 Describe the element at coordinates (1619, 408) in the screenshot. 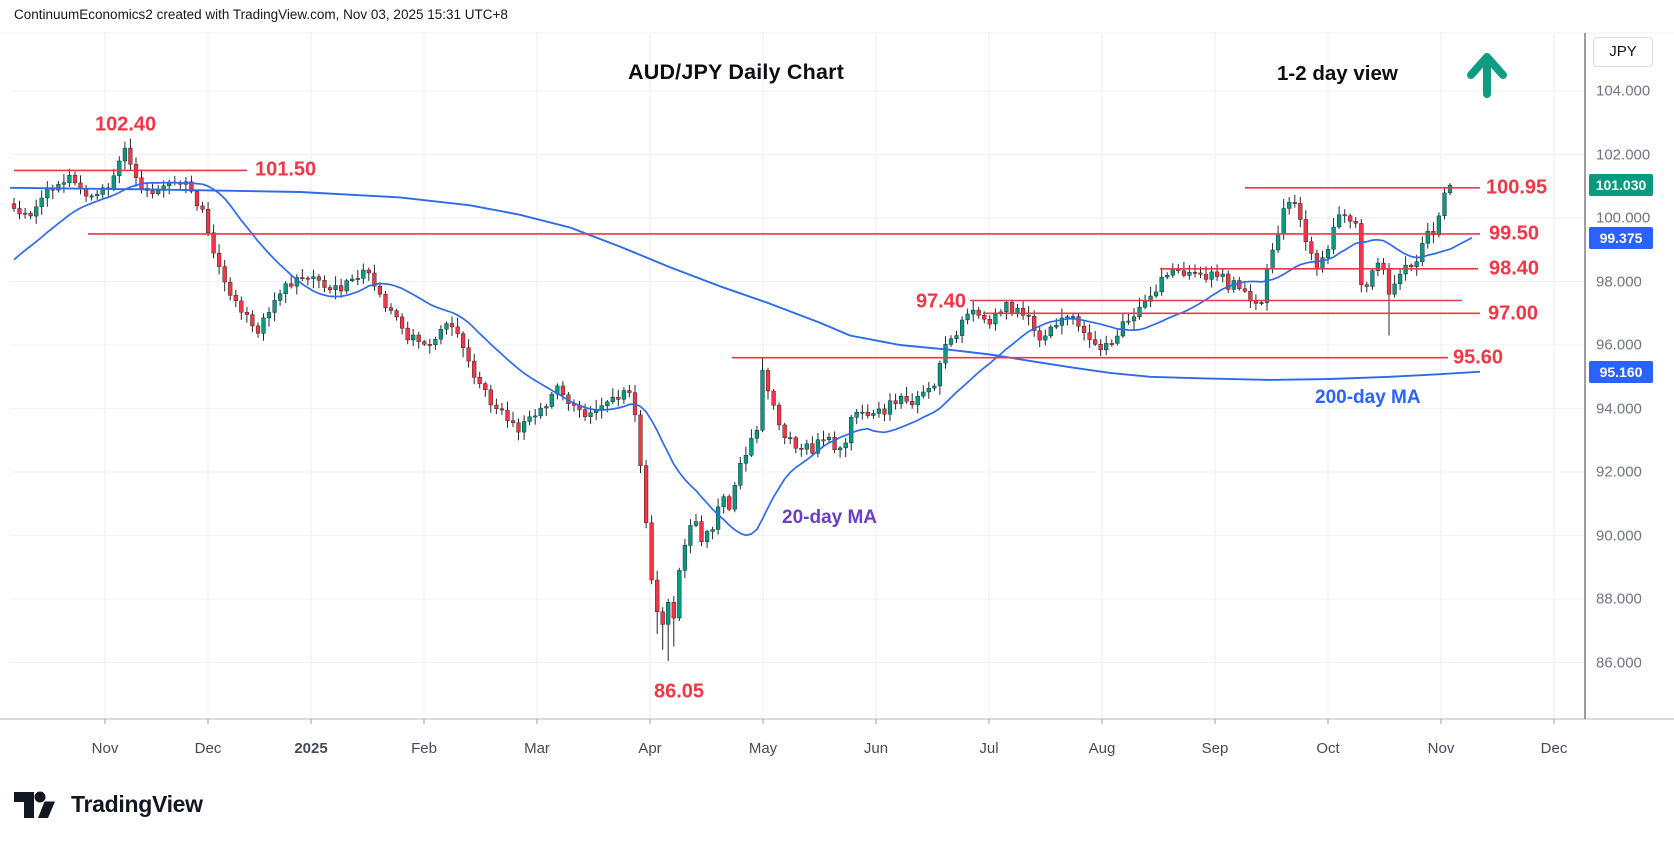

I see `price-tick-label: 94.000` at that location.